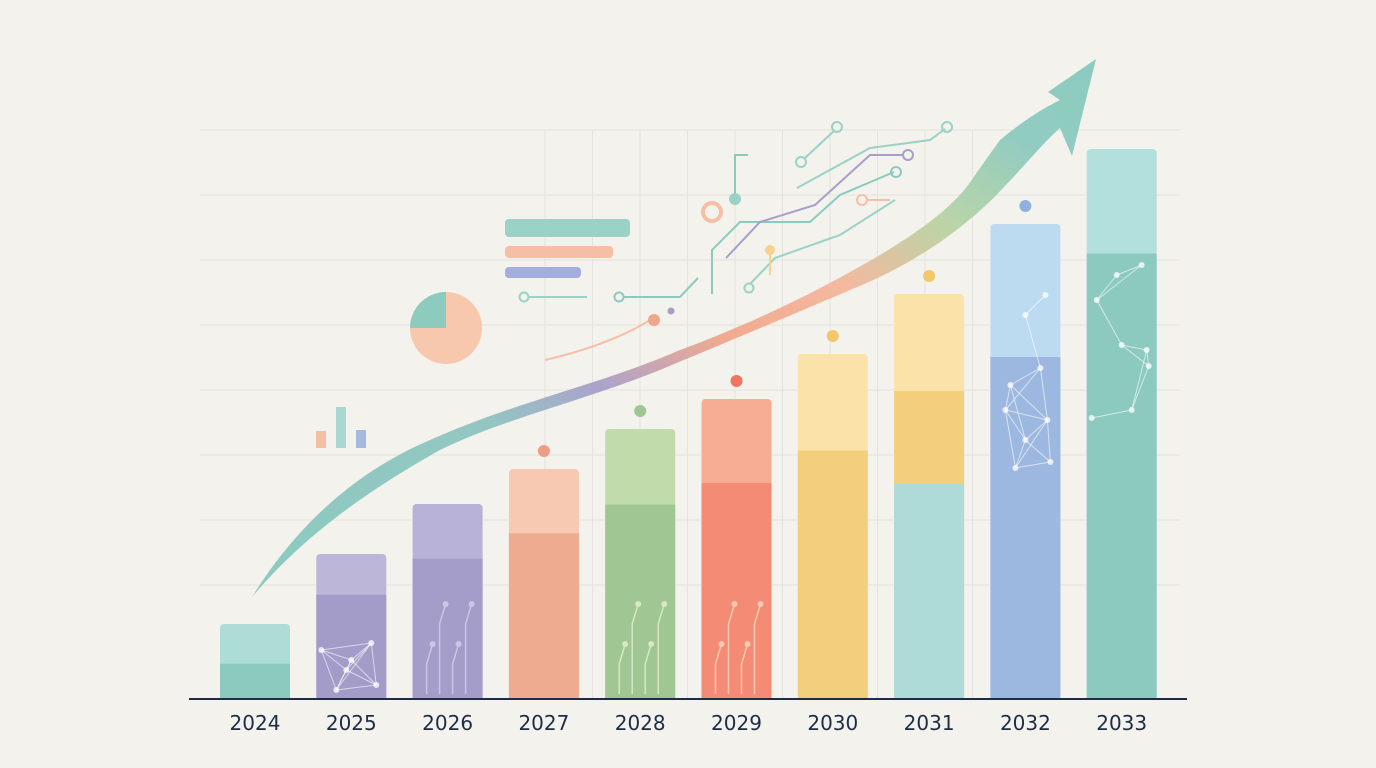 Image resolution: width=1376 pixels, height=768 pixels. I want to click on bar-2031-middle, so click(929, 437).